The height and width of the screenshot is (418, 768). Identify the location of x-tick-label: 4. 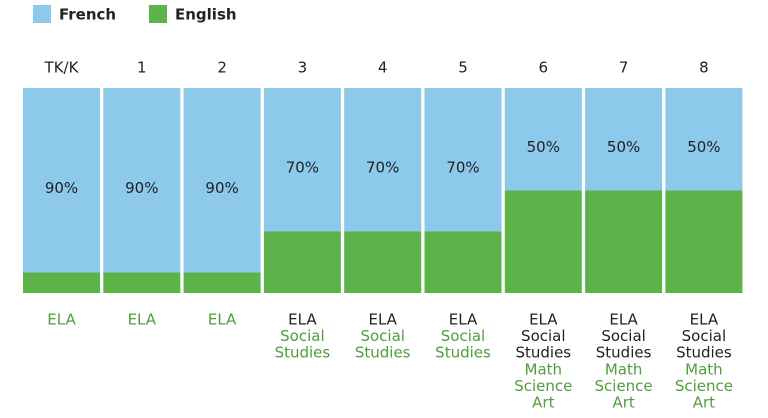
(383, 68).